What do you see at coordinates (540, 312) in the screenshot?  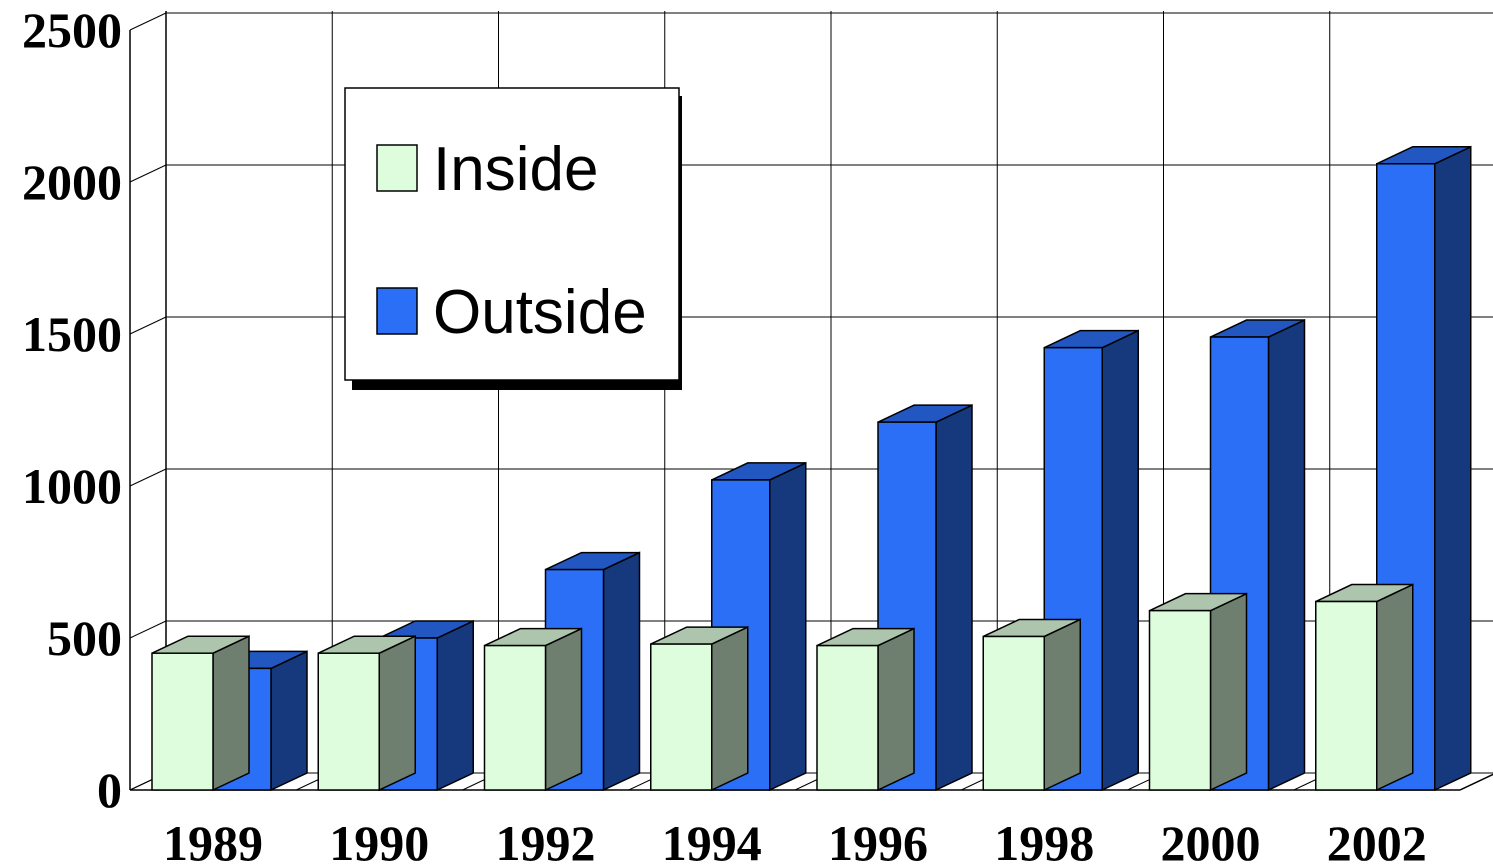 I see `legend-label: Outside` at bounding box center [540, 312].